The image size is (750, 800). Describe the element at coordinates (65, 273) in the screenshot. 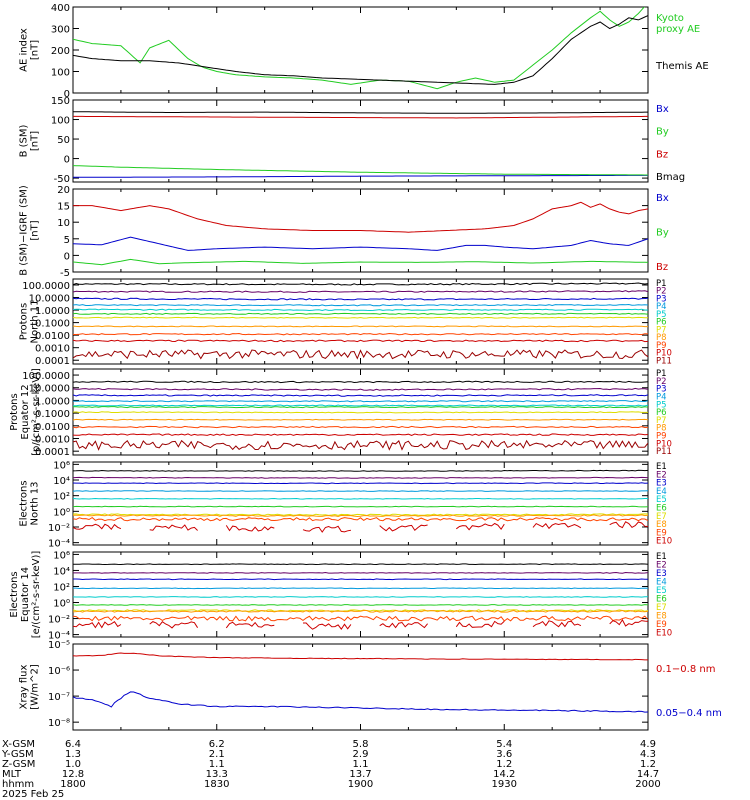

I see `y-tick-label: -5` at that location.